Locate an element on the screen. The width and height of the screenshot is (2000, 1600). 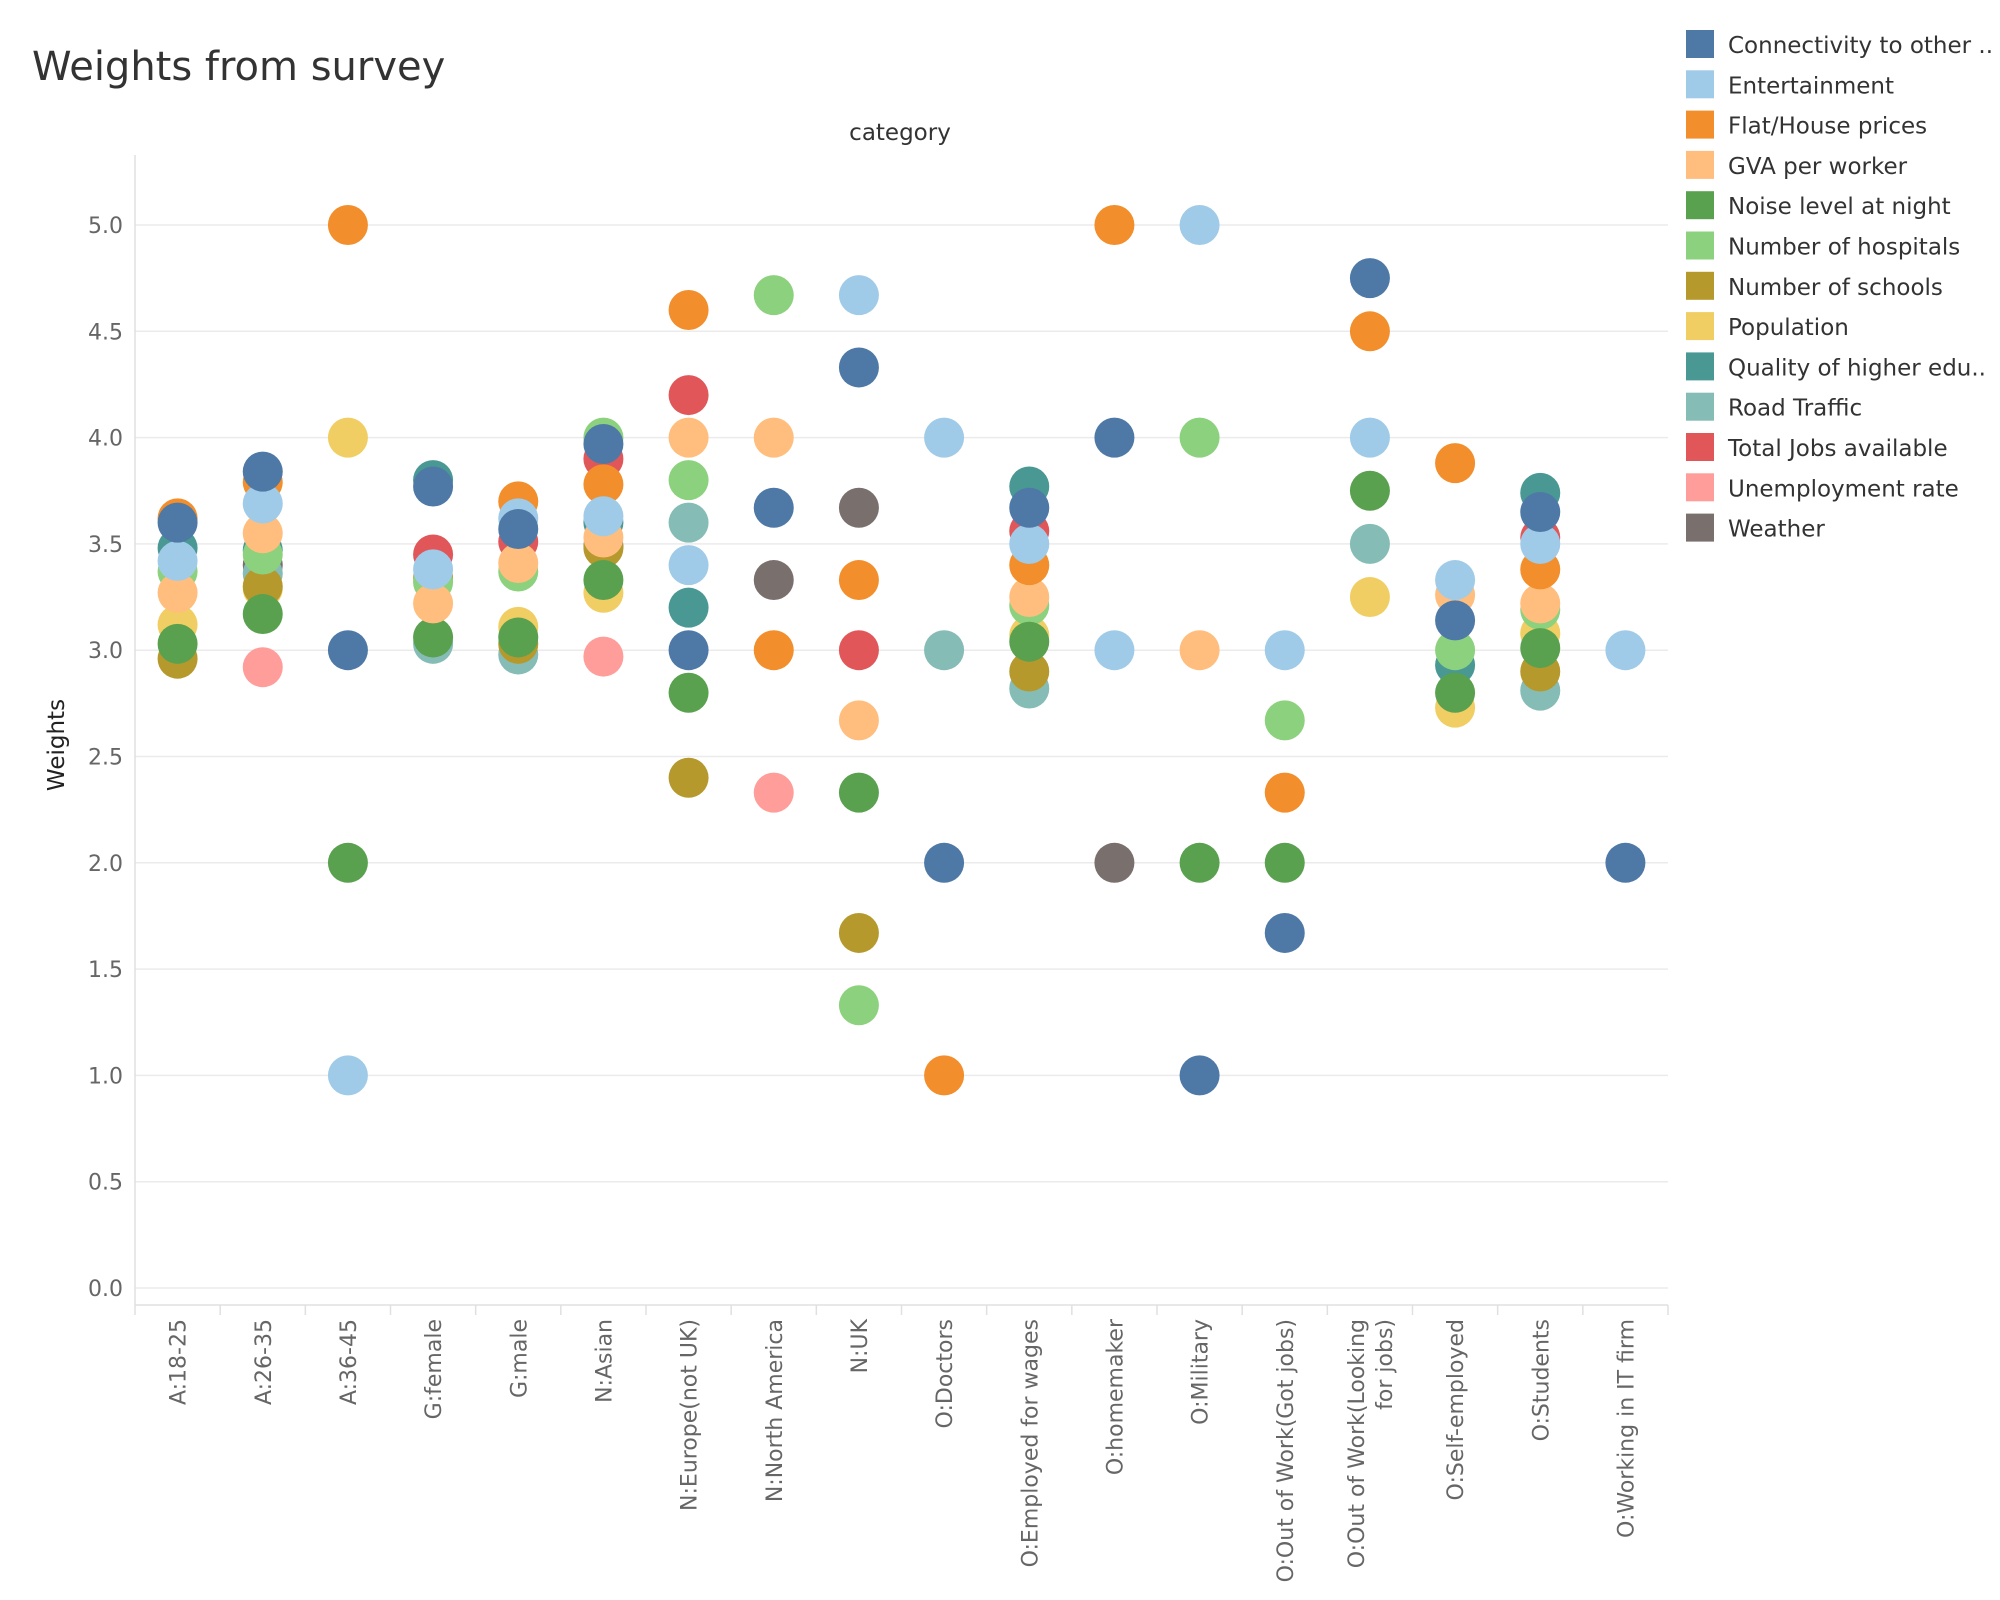
legend-item: Road Traffic is located at coordinates (1774, 407).